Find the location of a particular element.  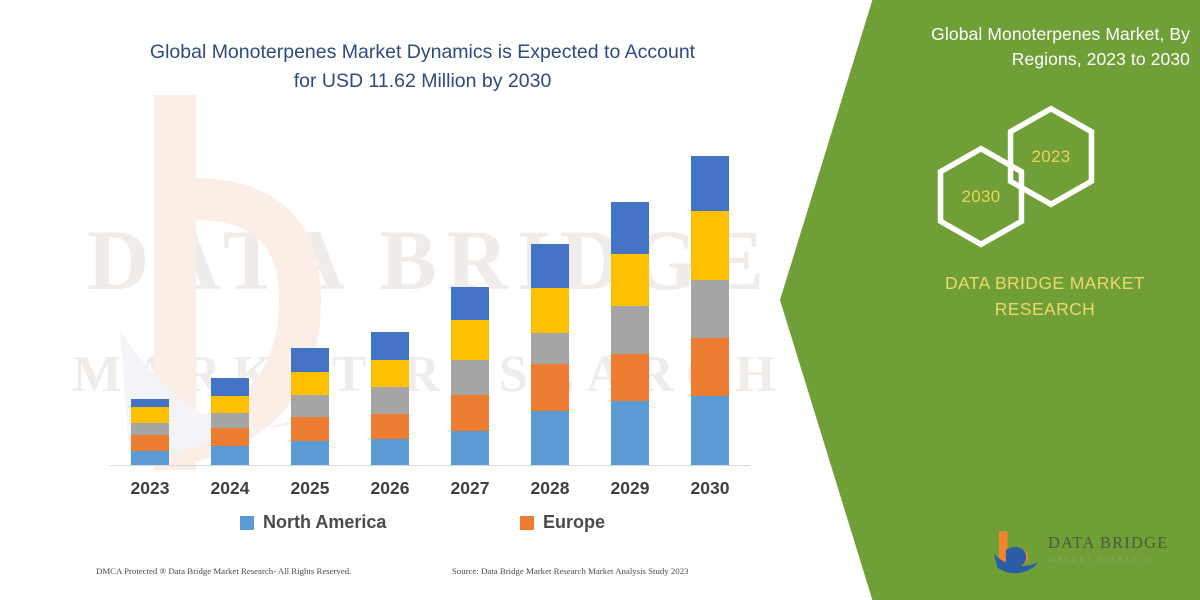

x-axis-label-2028: 2028 is located at coordinates (550, 488).